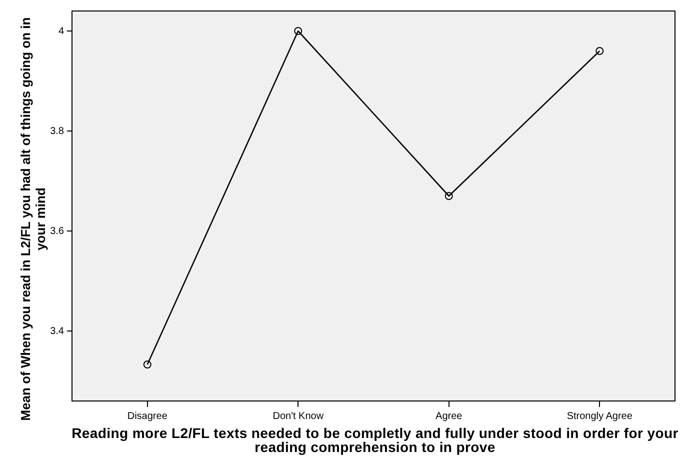 Image resolution: width=680 pixels, height=473 pixels. Describe the element at coordinates (449, 416) in the screenshot. I see `x-tick-label: Agree` at that location.